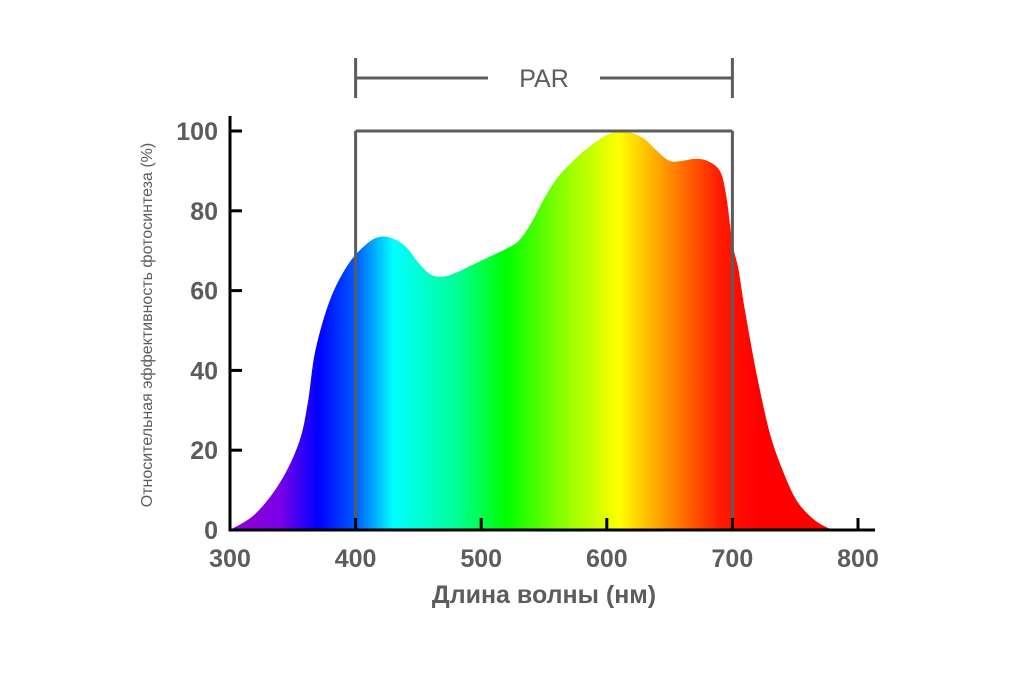 The height and width of the screenshot is (684, 1024). Describe the element at coordinates (544, 79) in the screenshot. I see `par-label: PAR` at that location.